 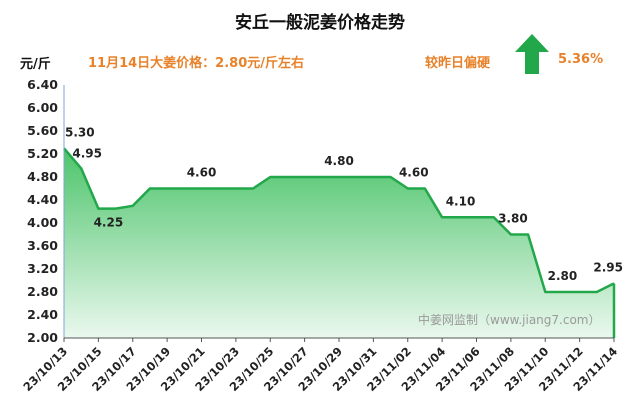 I want to click on arrow-up-icon, so click(x=532, y=54).